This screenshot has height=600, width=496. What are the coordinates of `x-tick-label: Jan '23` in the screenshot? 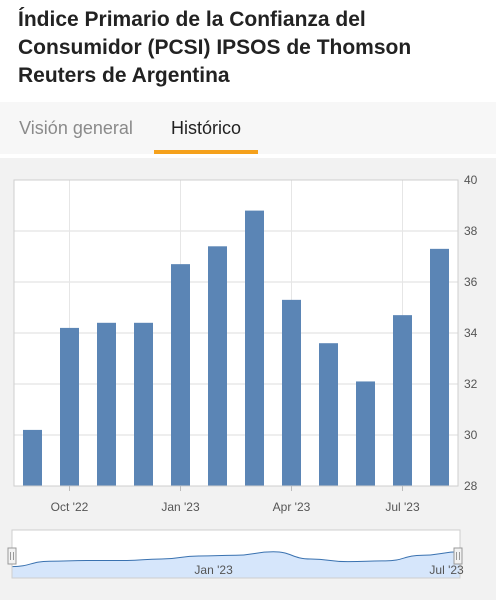 It's located at (180, 507).